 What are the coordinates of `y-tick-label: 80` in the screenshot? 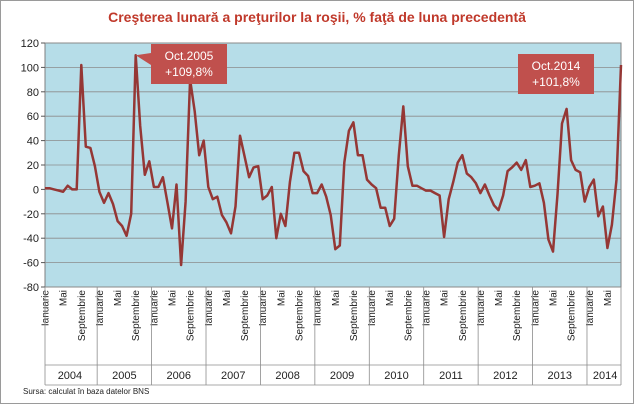 It's located at (33, 93).